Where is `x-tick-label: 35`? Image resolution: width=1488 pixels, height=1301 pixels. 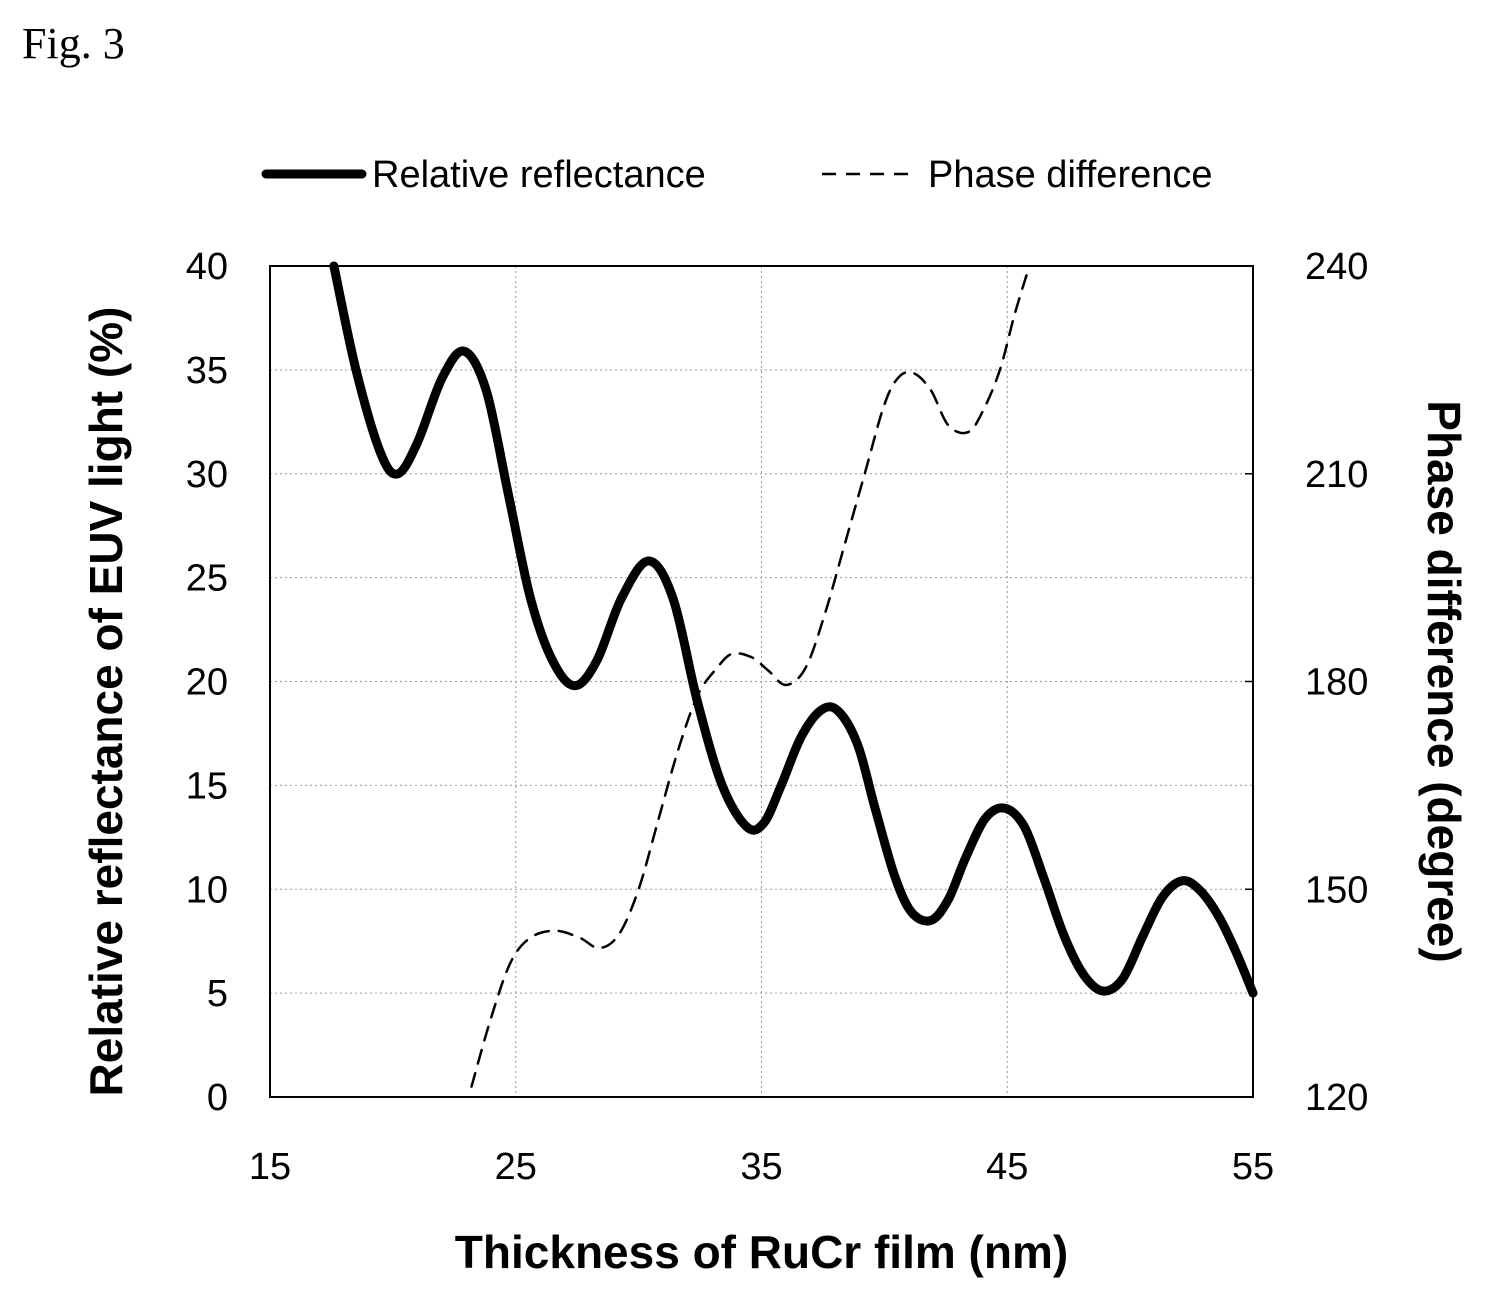
x-tick-label: 35 is located at coordinates (761, 1167).